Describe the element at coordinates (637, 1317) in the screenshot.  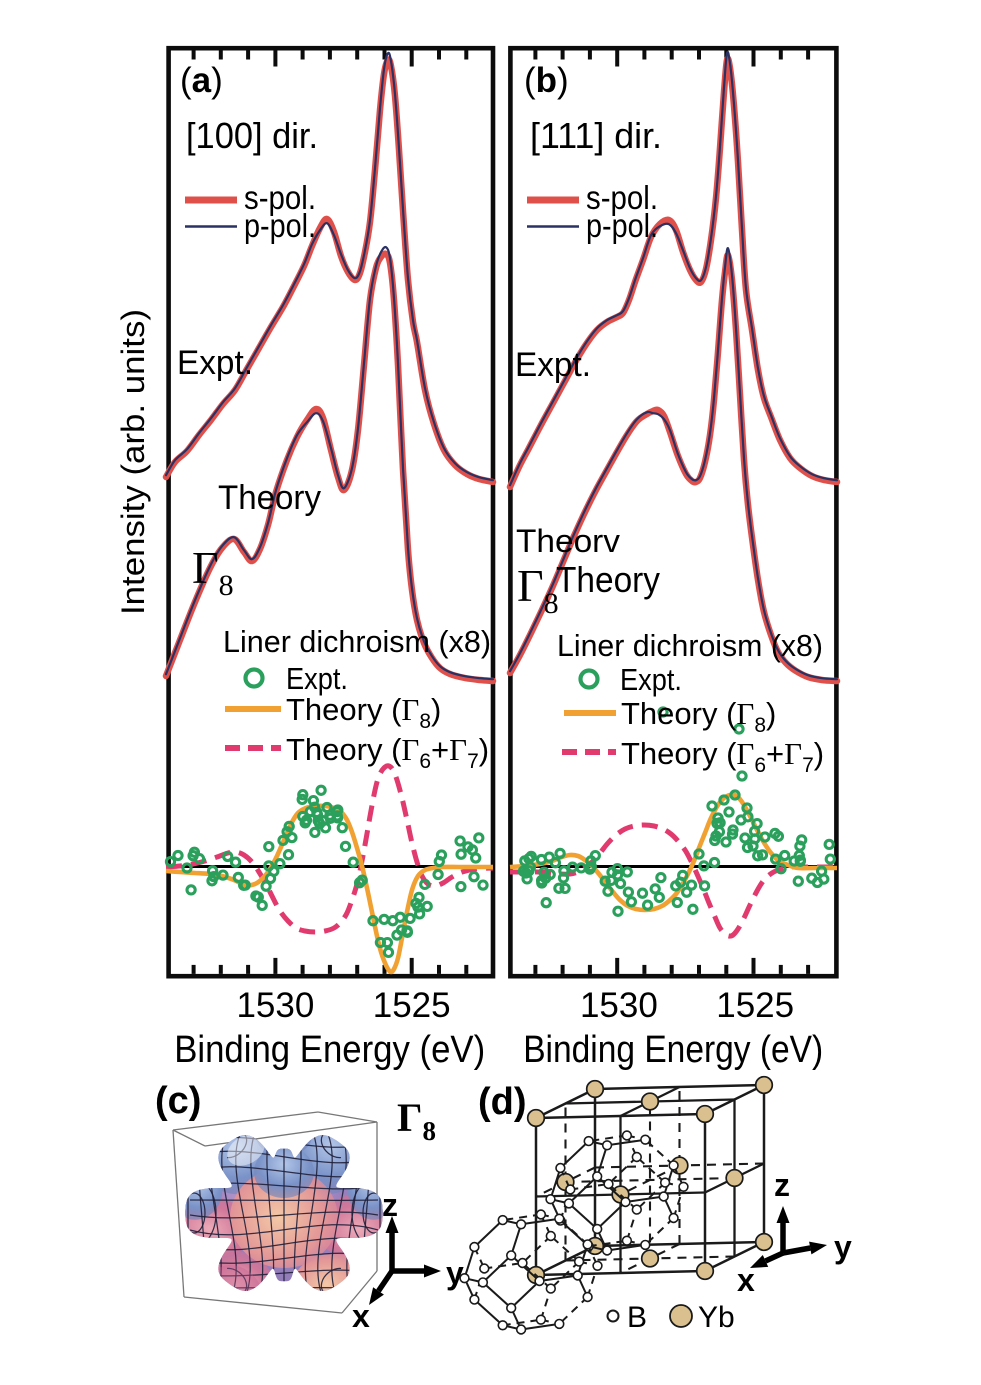
I see `svg-text: B` at that location.